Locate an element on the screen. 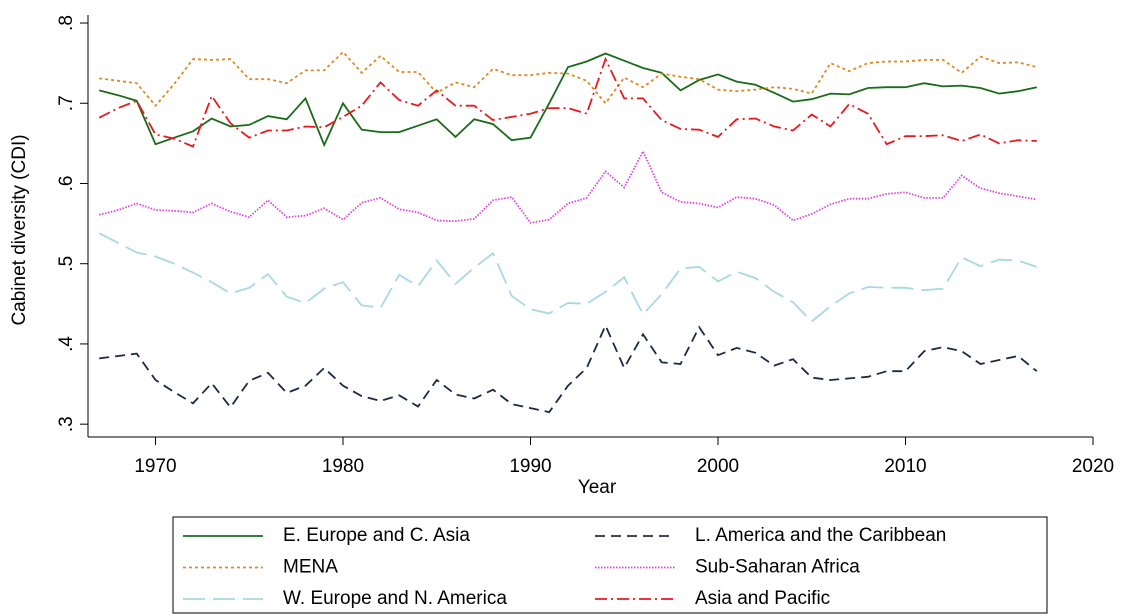 This screenshot has width=1122, height=615. y-tick-label: .7 is located at coordinates (66, 103).